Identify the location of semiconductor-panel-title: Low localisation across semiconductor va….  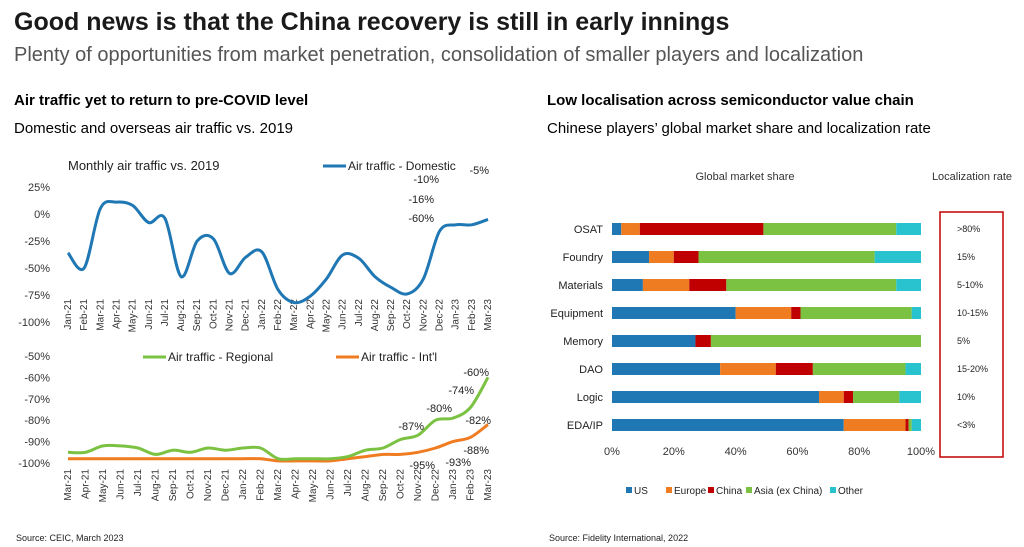
(730, 100).